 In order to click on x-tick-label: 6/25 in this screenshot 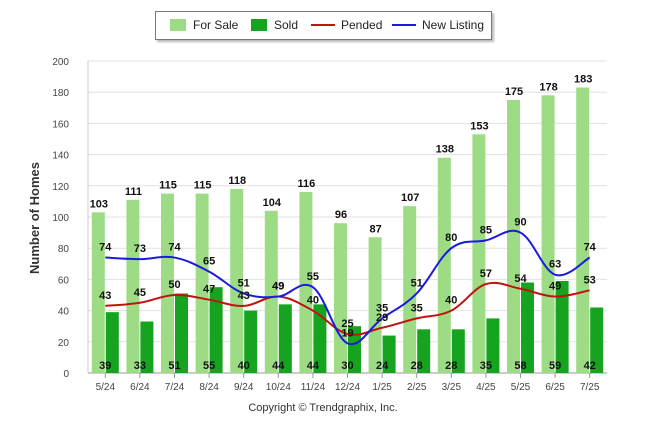, I will do `click(555, 387)`.